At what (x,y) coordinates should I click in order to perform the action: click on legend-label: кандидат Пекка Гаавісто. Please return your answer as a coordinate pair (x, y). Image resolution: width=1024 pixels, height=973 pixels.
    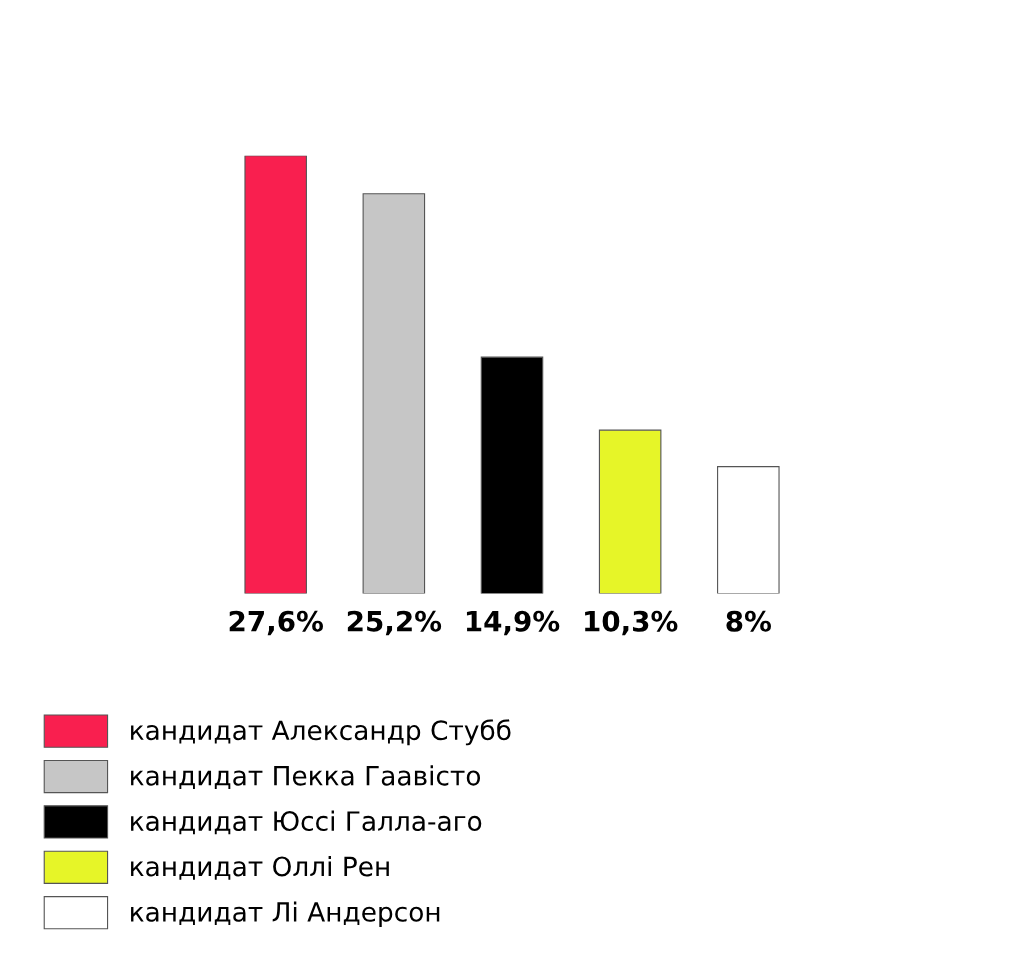
    Looking at the image, I should click on (306, 777).